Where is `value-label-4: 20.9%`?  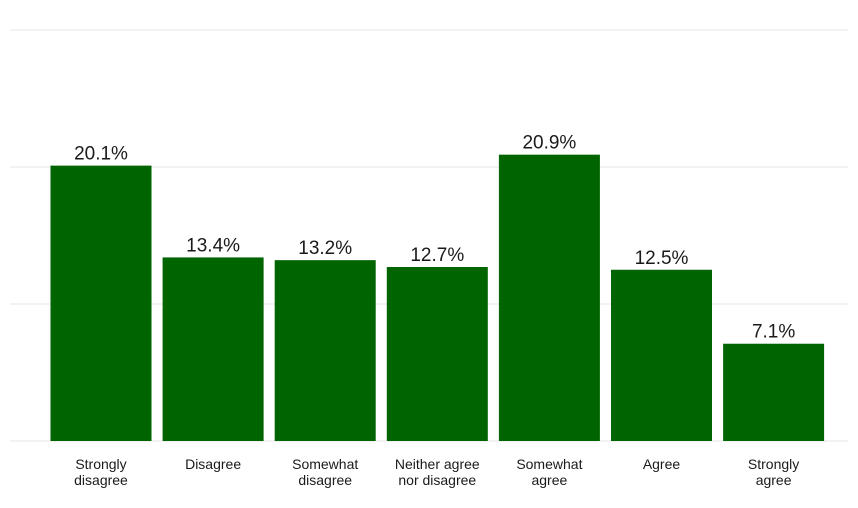 value-label-4: 20.9% is located at coordinates (549, 143).